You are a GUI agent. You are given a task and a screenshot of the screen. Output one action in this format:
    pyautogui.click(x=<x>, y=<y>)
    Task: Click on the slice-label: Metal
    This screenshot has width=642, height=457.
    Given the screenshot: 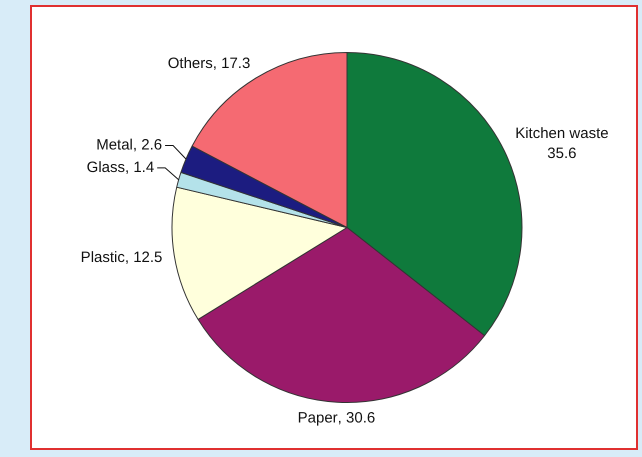 What is the action you would take?
    pyautogui.click(x=114, y=145)
    